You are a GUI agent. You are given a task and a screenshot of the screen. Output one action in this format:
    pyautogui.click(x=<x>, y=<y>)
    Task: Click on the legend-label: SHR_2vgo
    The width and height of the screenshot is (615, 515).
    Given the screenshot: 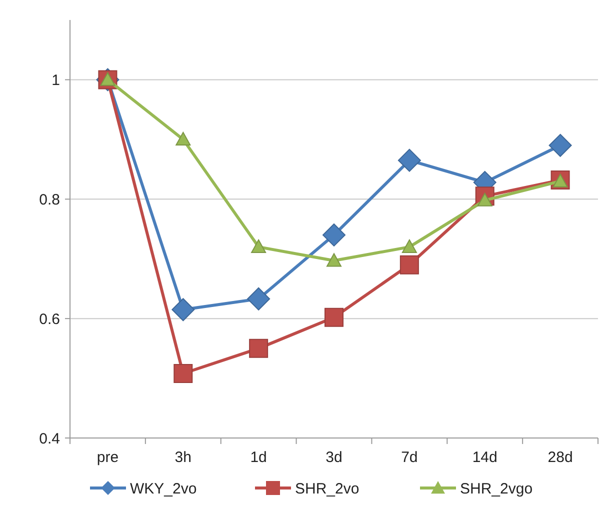 What is the action you would take?
    pyautogui.click(x=496, y=489)
    